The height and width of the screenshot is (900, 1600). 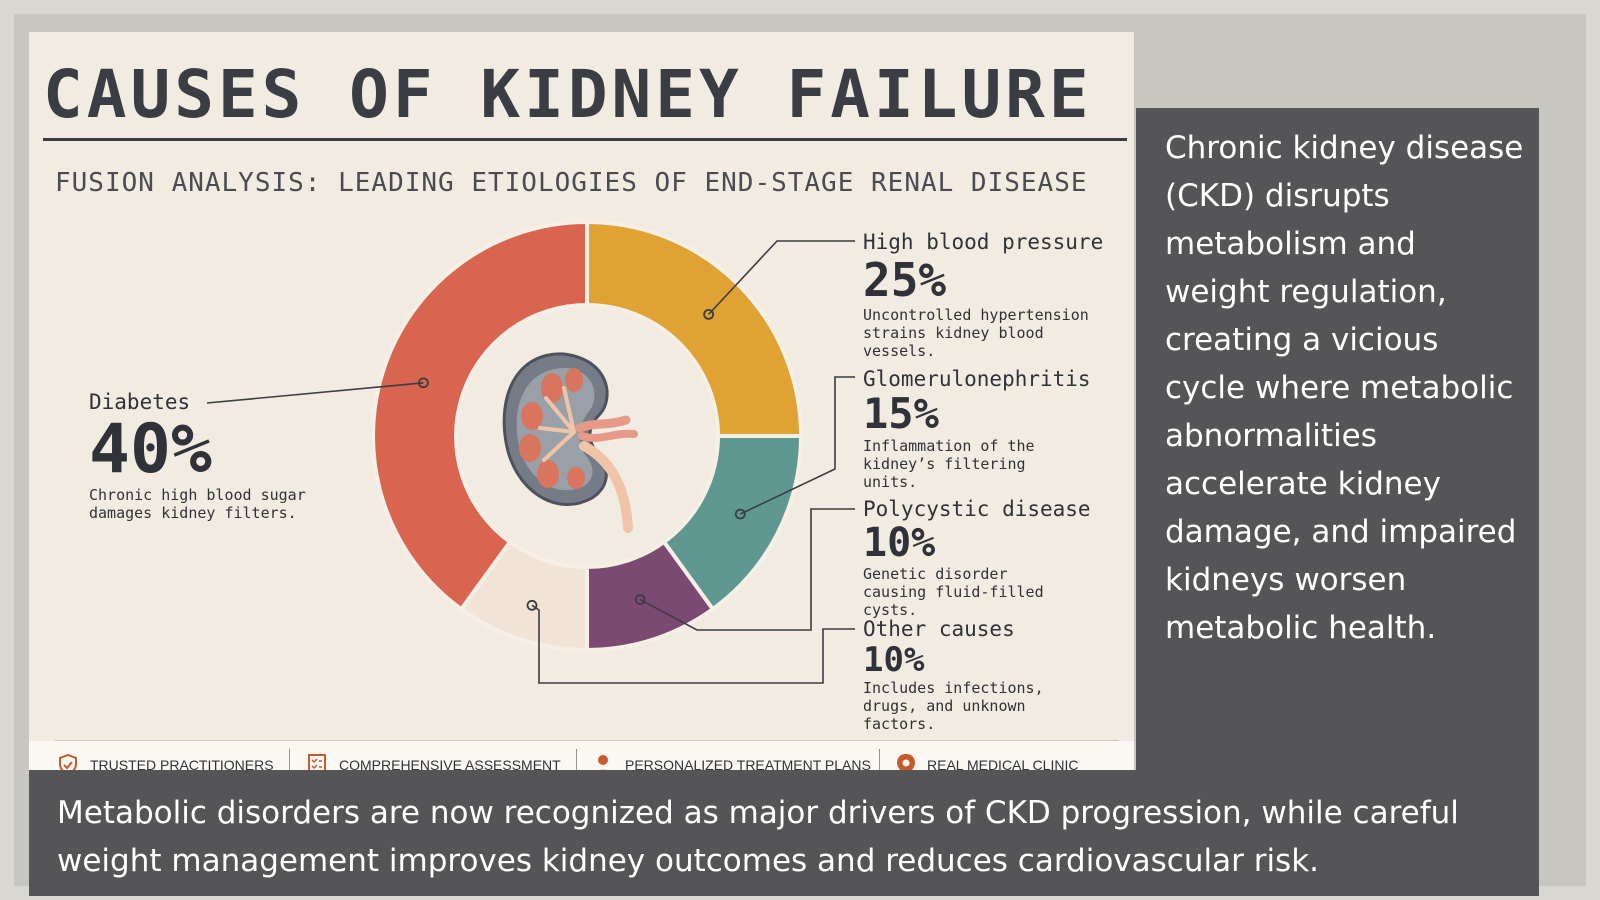 What do you see at coordinates (747, 569) in the screenshot?
I see `connector-polycystic-disease` at bounding box center [747, 569].